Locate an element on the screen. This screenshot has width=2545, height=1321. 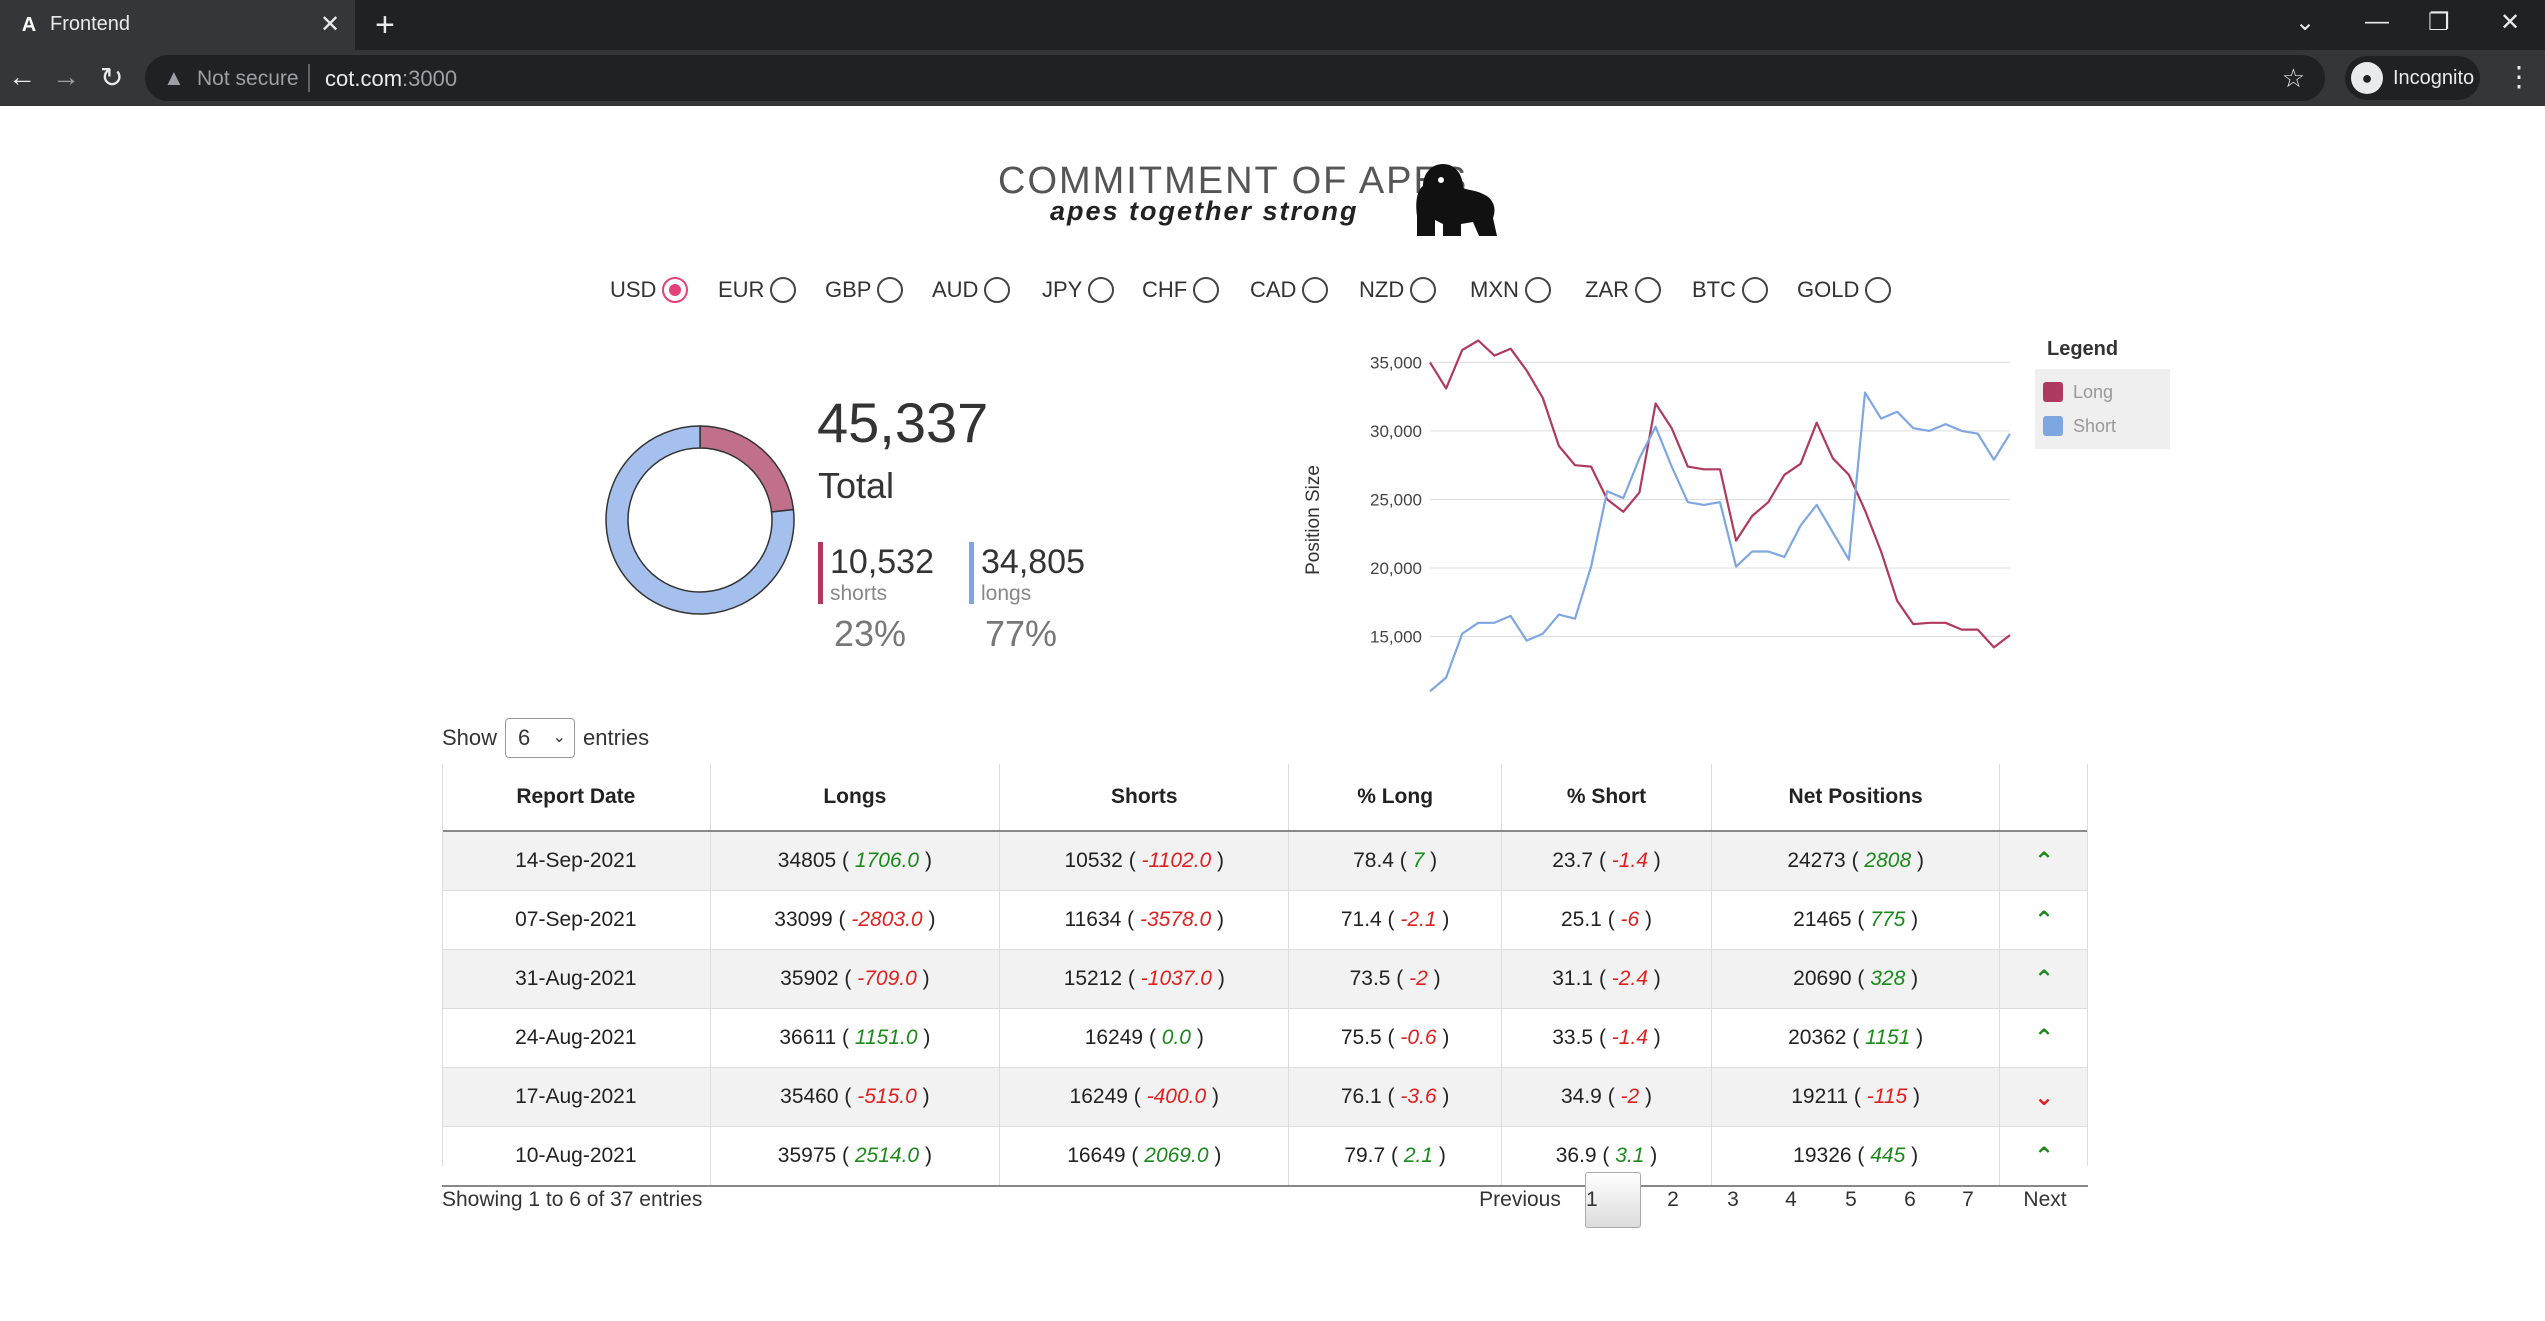
cell-pct-short: 23.7 ( -1.4 ) is located at coordinates (1606, 861).